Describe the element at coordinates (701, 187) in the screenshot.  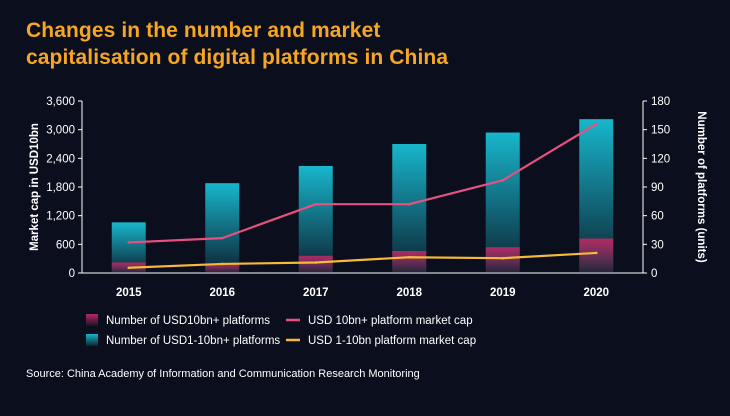
I see `right-axis-title: Number of platforms (units)` at that location.